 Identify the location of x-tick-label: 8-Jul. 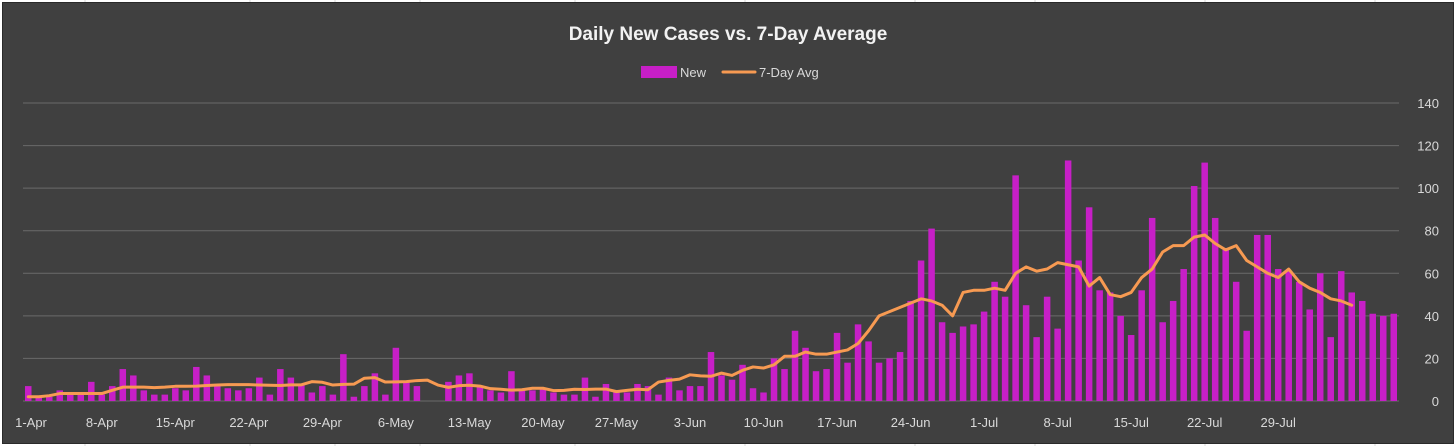
(1058, 422).